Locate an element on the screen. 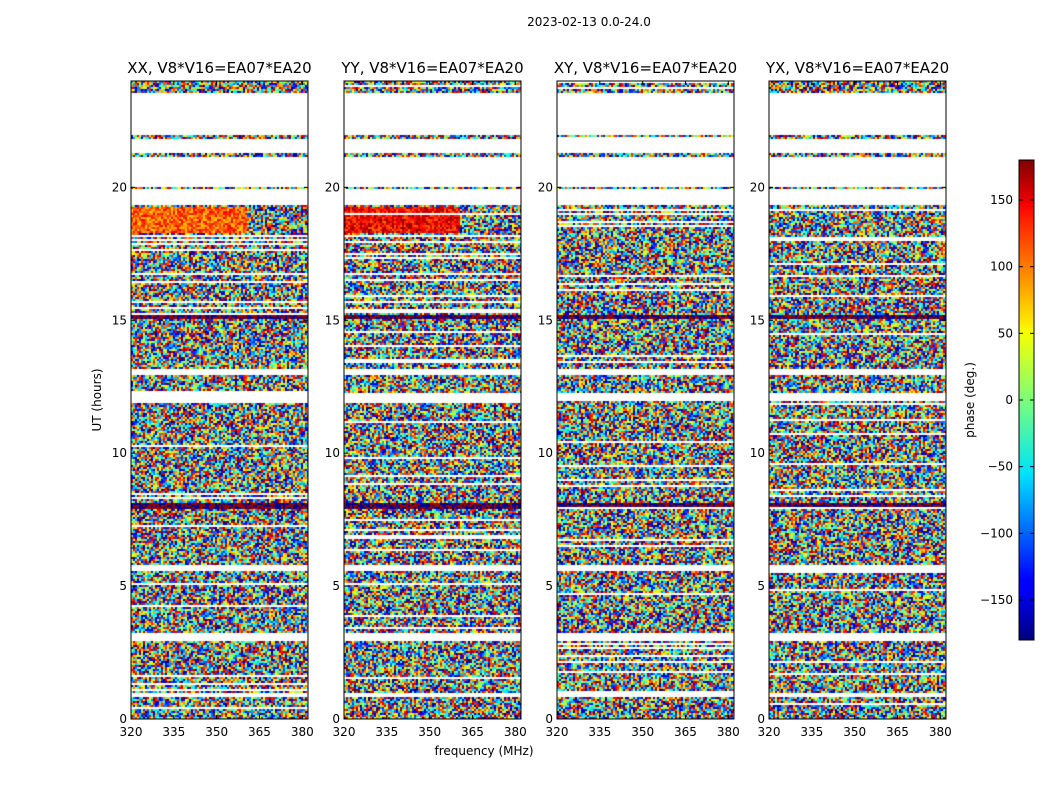  colorbar: 150 100 50 0 −50 −100 −150 phase (deg.) is located at coordinates (999, 400).